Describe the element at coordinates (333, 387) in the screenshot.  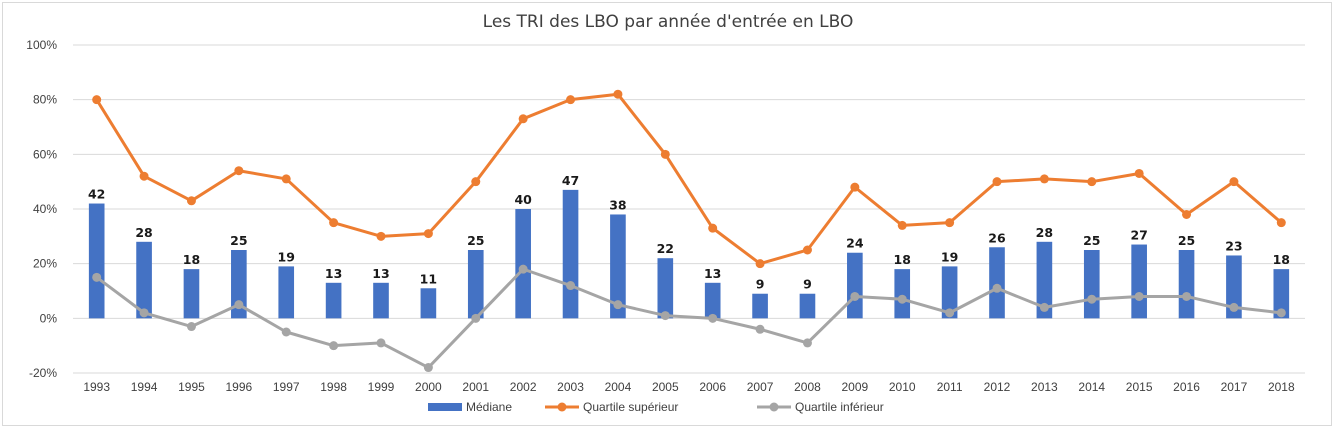
I see `x-tick-label: 1998` at that location.